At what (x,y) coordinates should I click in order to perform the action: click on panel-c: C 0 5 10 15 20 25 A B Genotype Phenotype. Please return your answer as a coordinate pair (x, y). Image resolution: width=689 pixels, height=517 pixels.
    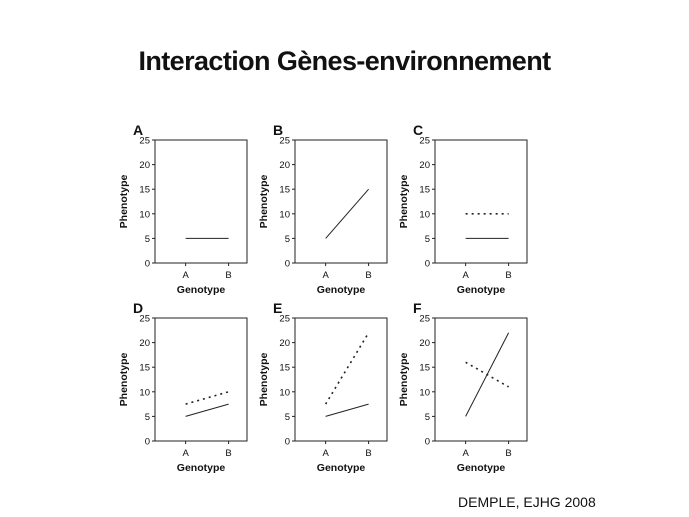
    Looking at the image, I should click on (463, 209).